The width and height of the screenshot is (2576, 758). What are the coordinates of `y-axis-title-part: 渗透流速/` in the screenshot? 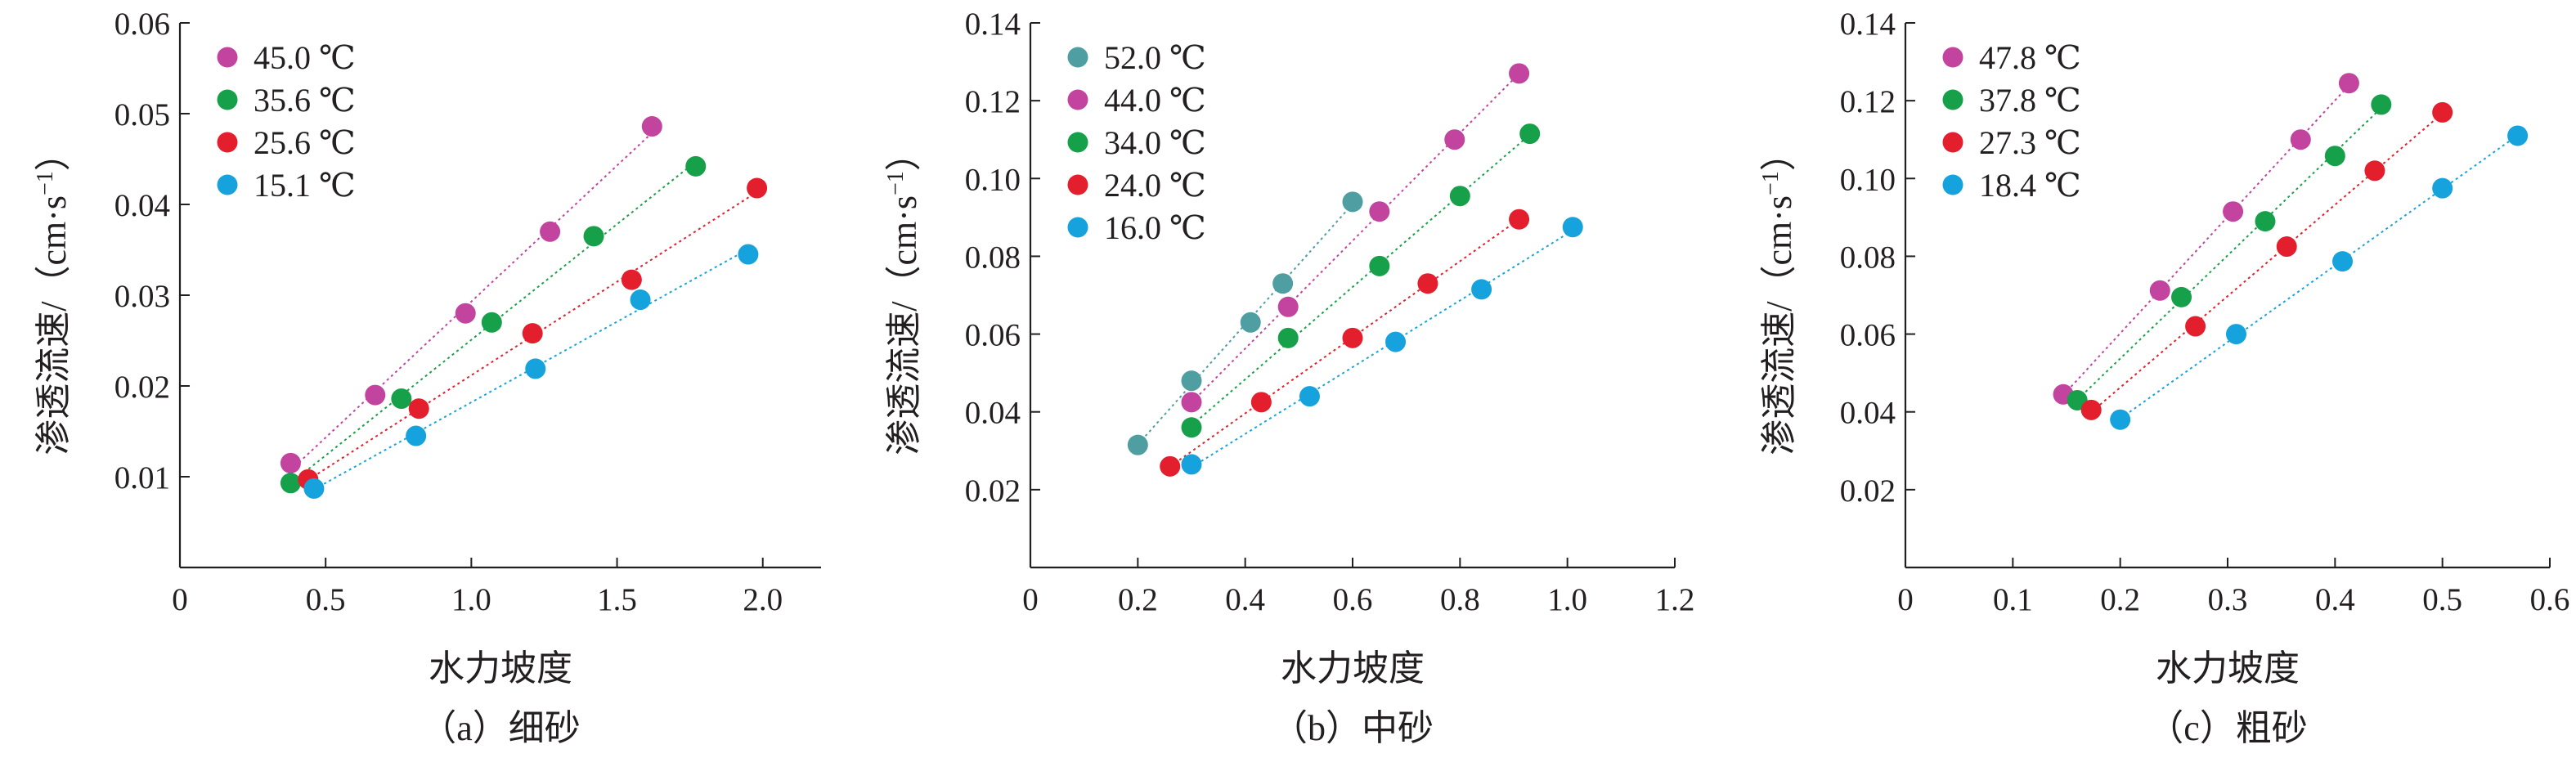 It's located at (54, 378).